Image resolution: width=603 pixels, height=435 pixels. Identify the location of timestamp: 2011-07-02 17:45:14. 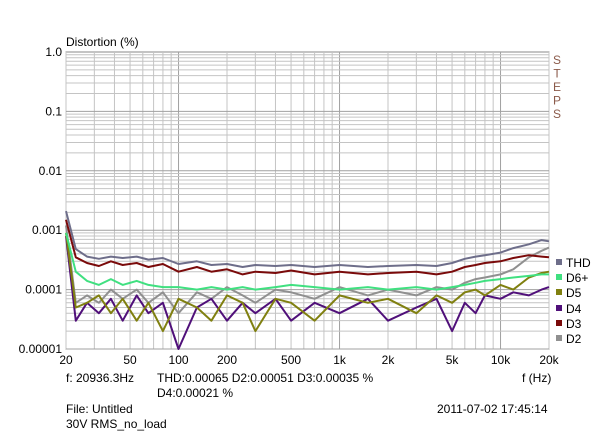
(492, 409).